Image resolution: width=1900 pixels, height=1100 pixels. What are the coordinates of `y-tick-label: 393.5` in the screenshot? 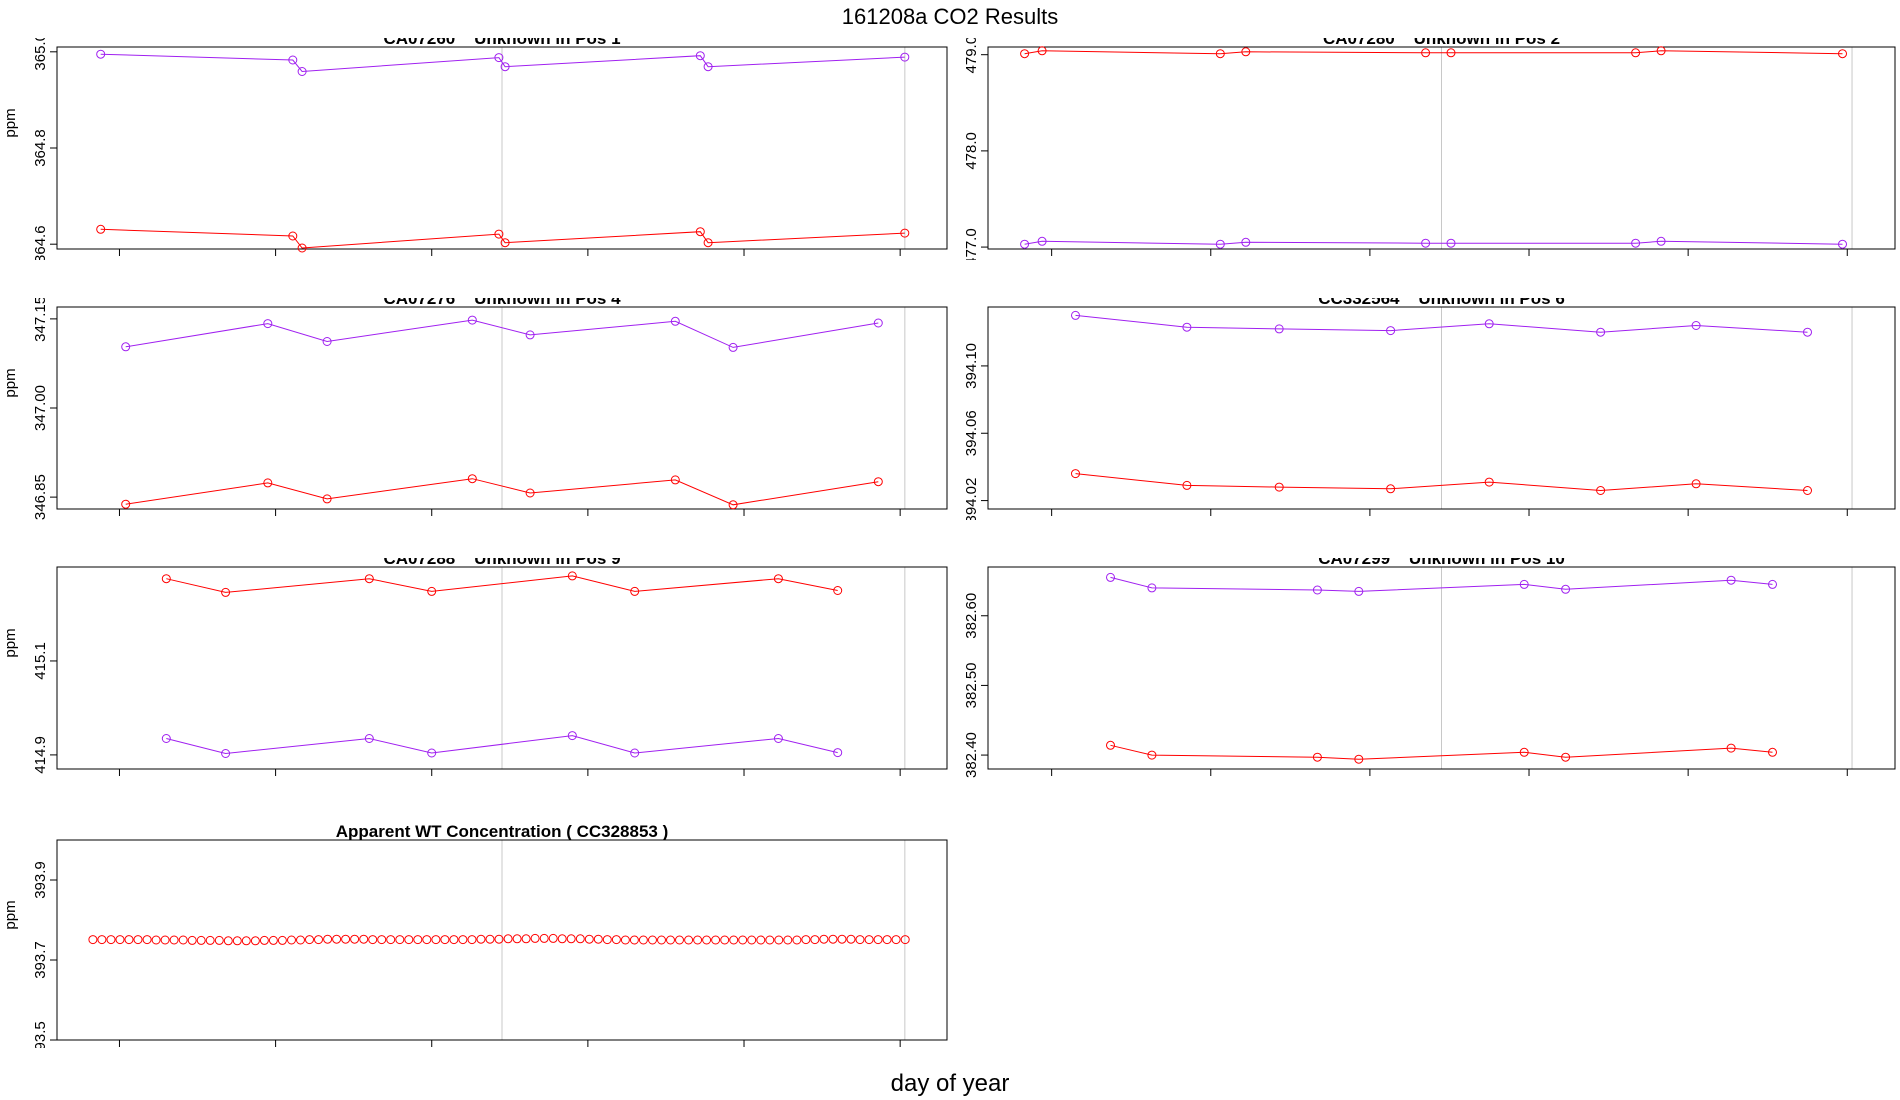 It's located at (40, 1034).